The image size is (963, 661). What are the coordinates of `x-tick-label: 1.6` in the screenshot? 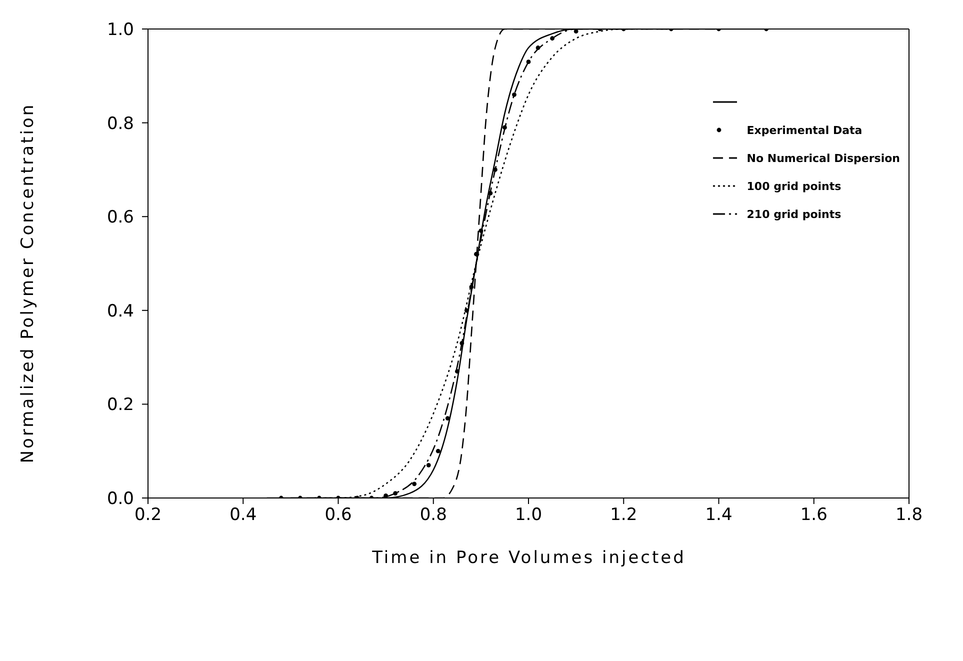 It's located at (814, 515).